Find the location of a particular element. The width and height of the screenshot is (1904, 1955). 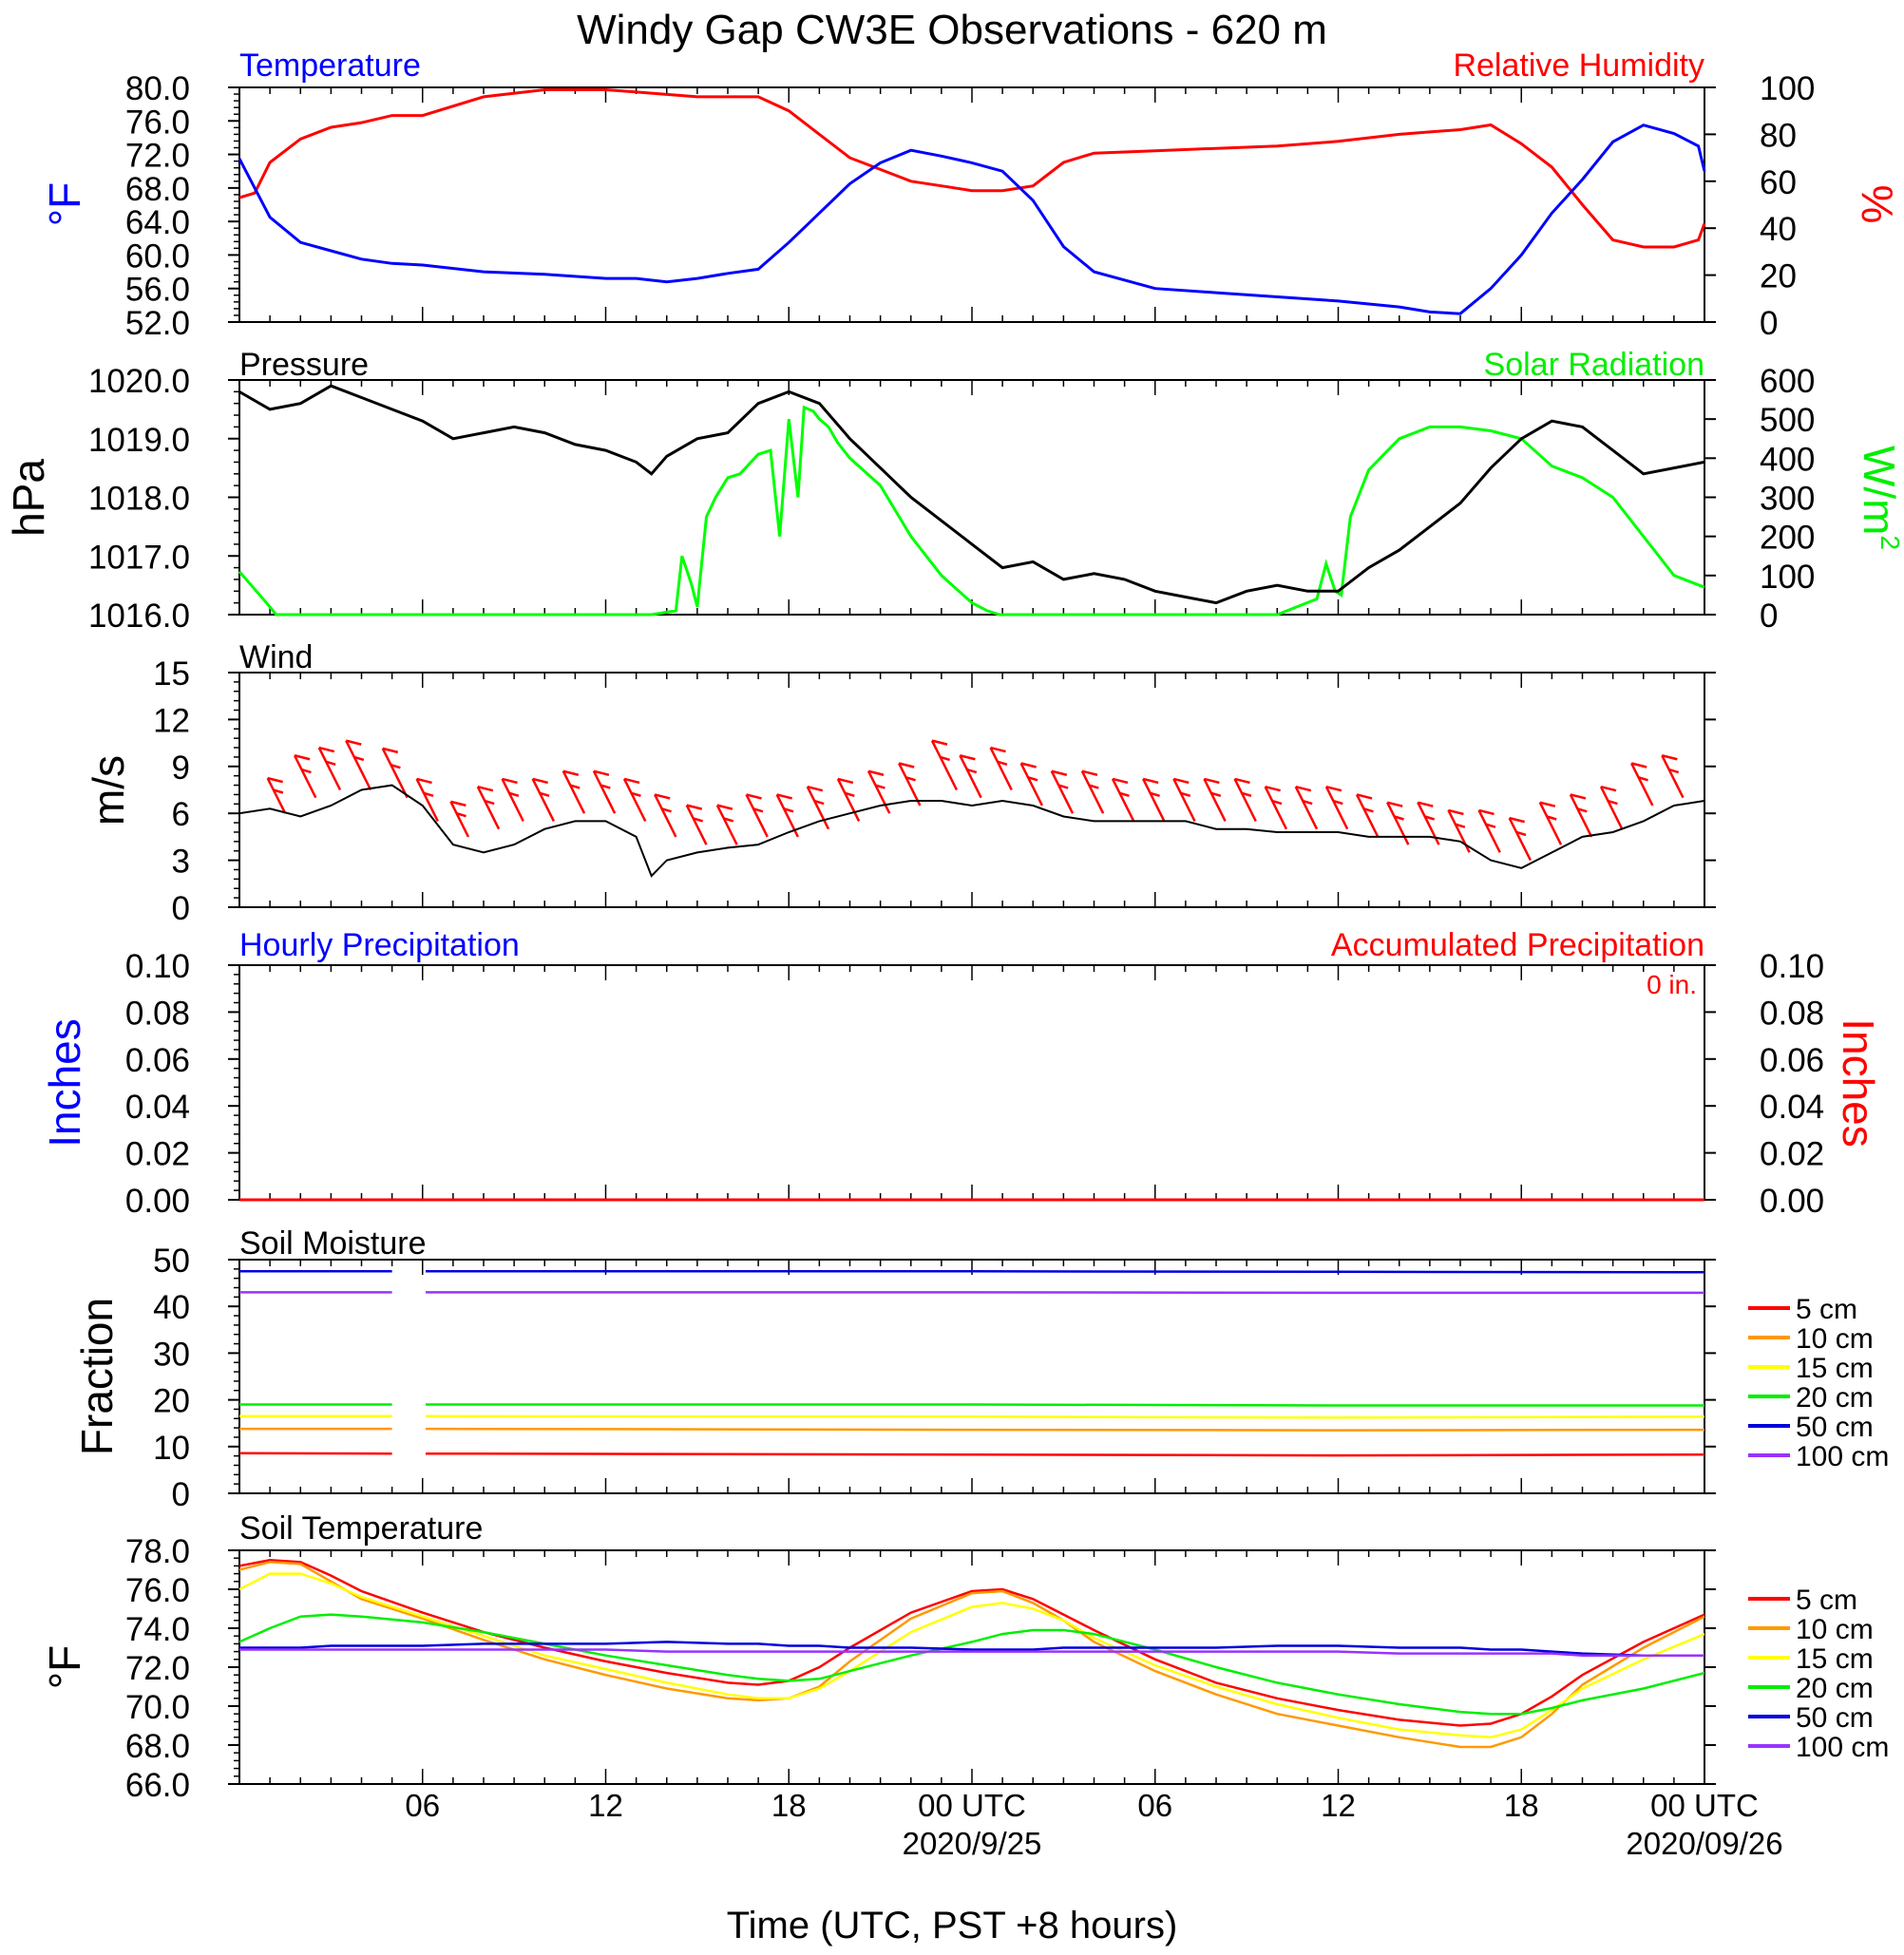

accum-precip-axis-label: Inches is located at coordinates (1858, 1083).